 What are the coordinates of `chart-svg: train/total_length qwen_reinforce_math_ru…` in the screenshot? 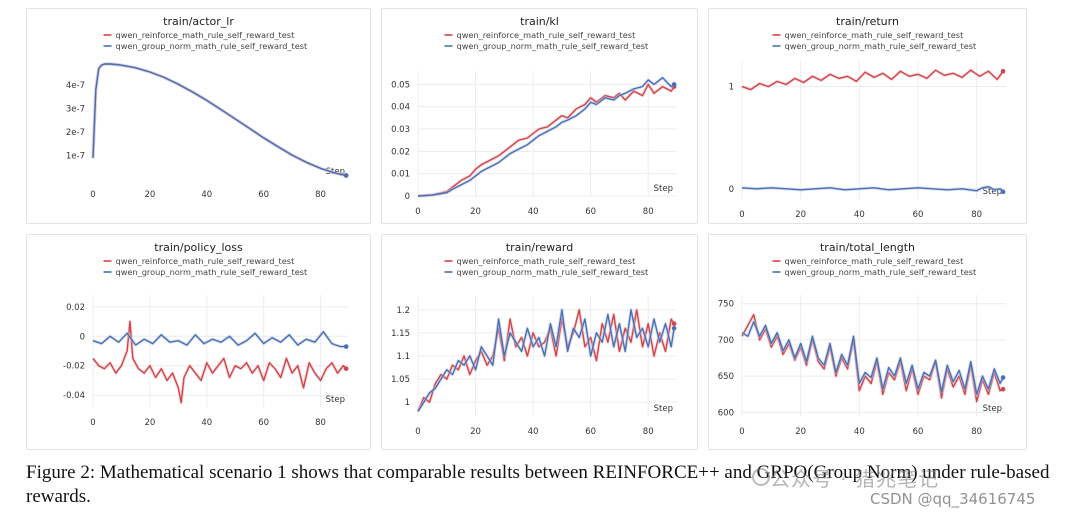 It's located at (862, 339).